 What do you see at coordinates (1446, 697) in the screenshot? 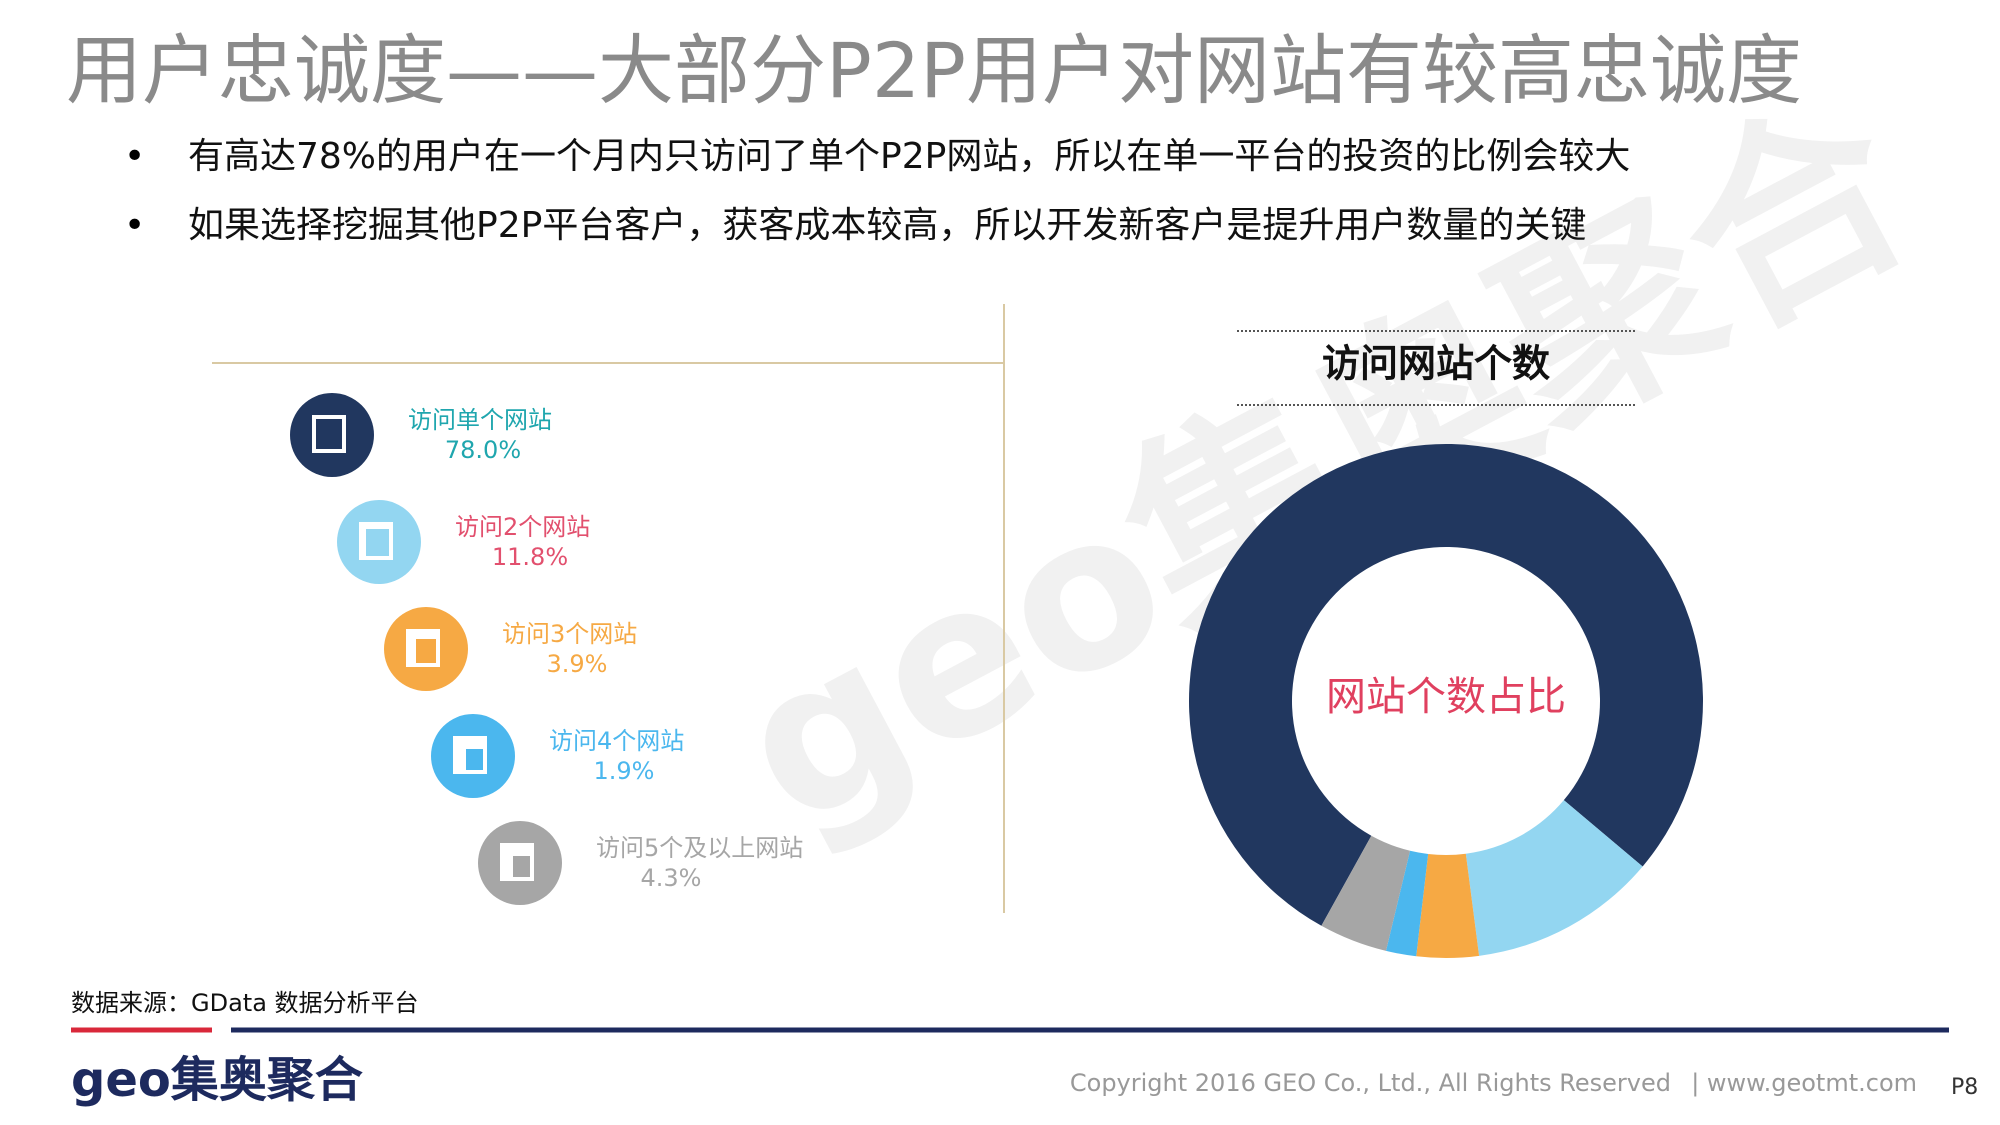
I see `center-label: 网站个数占比` at bounding box center [1446, 697].